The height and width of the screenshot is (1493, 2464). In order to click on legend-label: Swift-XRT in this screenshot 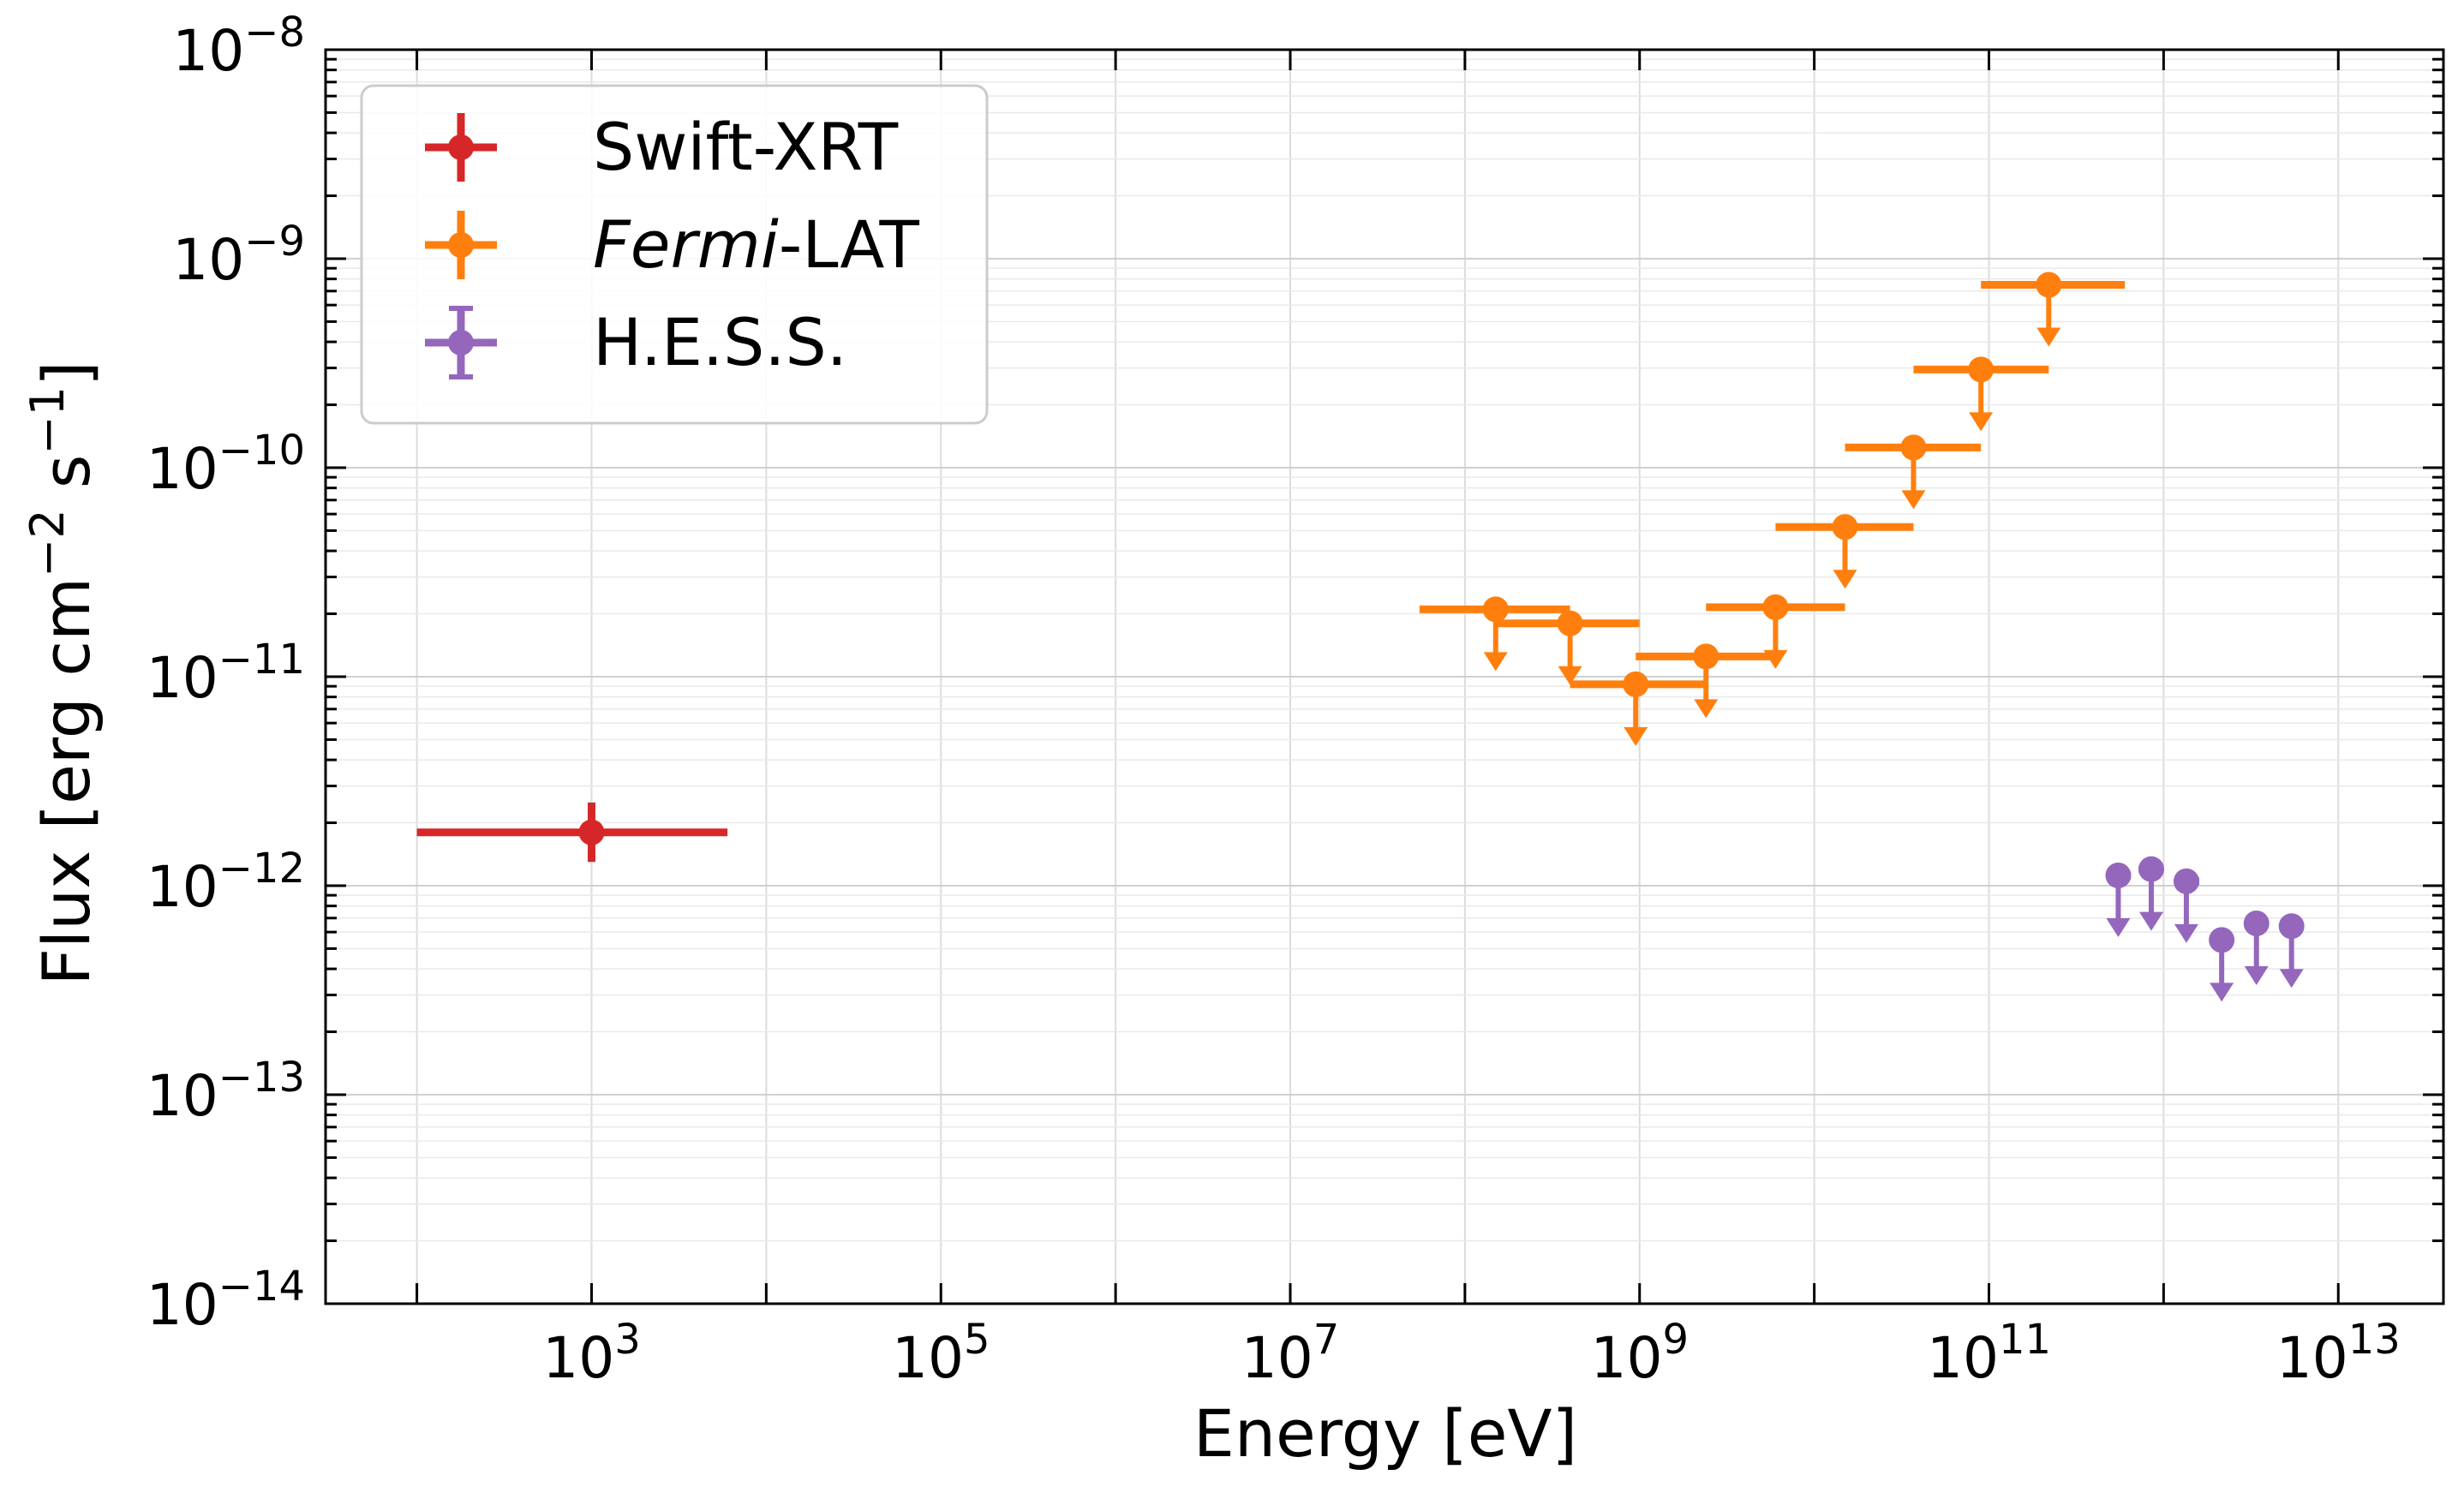, I will do `click(746, 147)`.